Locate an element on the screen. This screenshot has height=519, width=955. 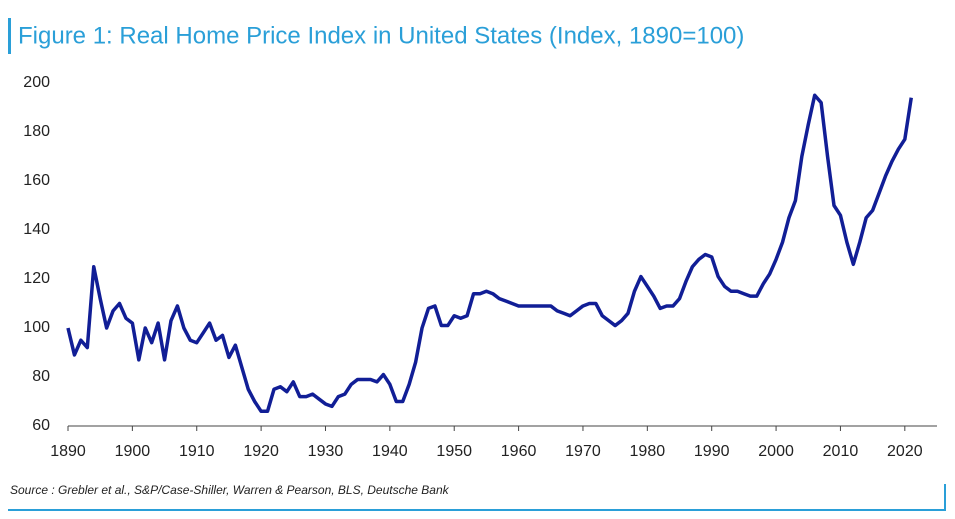
x-tick-label: 1900 is located at coordinates (133, 451).